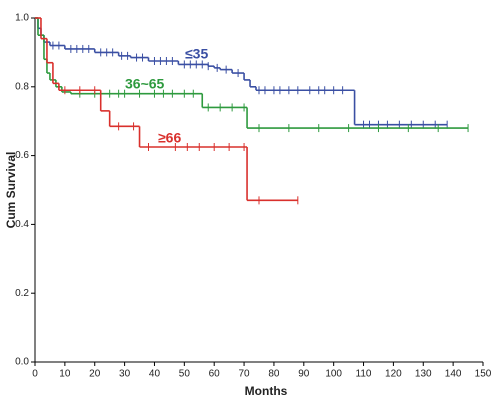 Image resolution: width=500 pixels, height=405 pixels. What do you see at coordinates (22, 224) in the screenshot?
I see `y-tick-label: 0.4` at bounding box center [22, 224].